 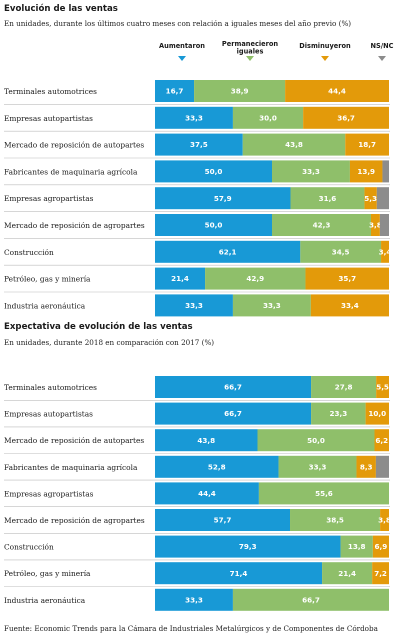 What do you see at coordinates (366, 171) in the screenshot?
I see `data-label: 13,9` at bounding box center [366, 171].